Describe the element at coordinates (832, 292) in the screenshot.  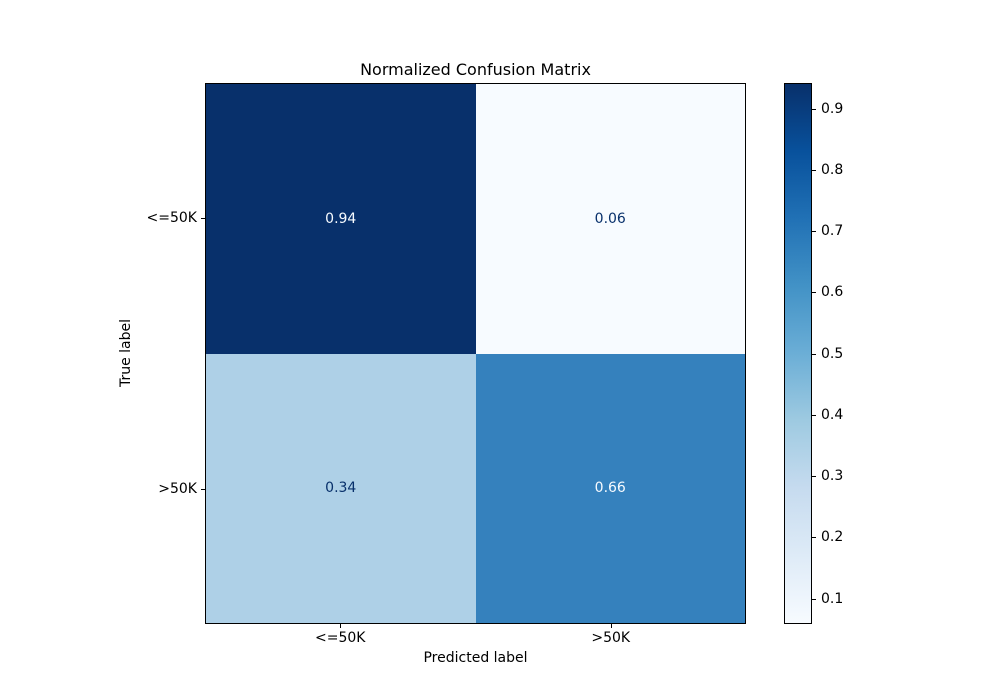
I see `colorbar-tick-label-3: 0.6` at that location.